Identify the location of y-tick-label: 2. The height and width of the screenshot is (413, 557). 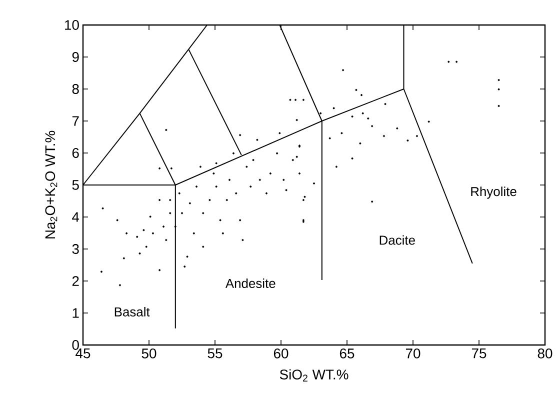
(75, 281).